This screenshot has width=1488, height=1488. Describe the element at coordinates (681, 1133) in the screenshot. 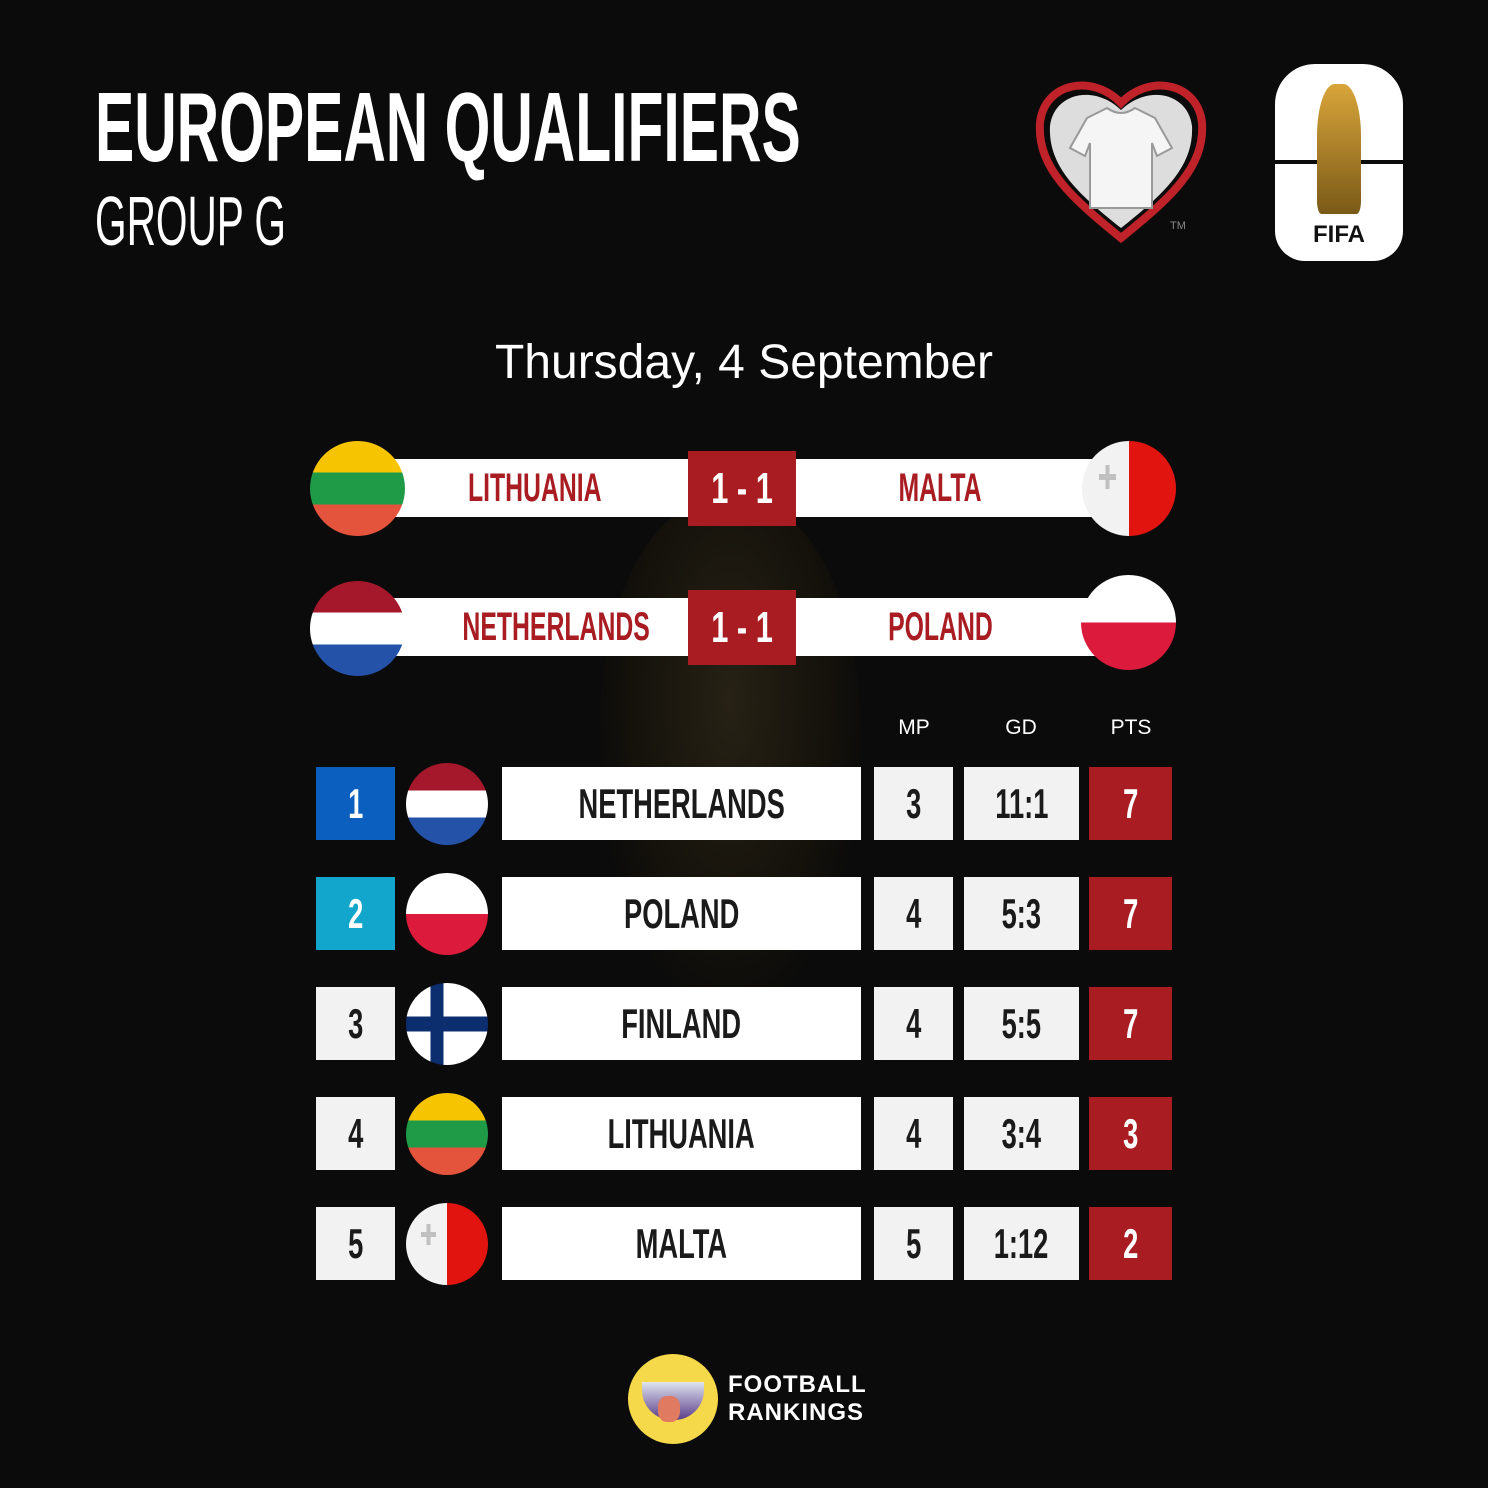

I see `team-name: LITHUANIA` at that location.